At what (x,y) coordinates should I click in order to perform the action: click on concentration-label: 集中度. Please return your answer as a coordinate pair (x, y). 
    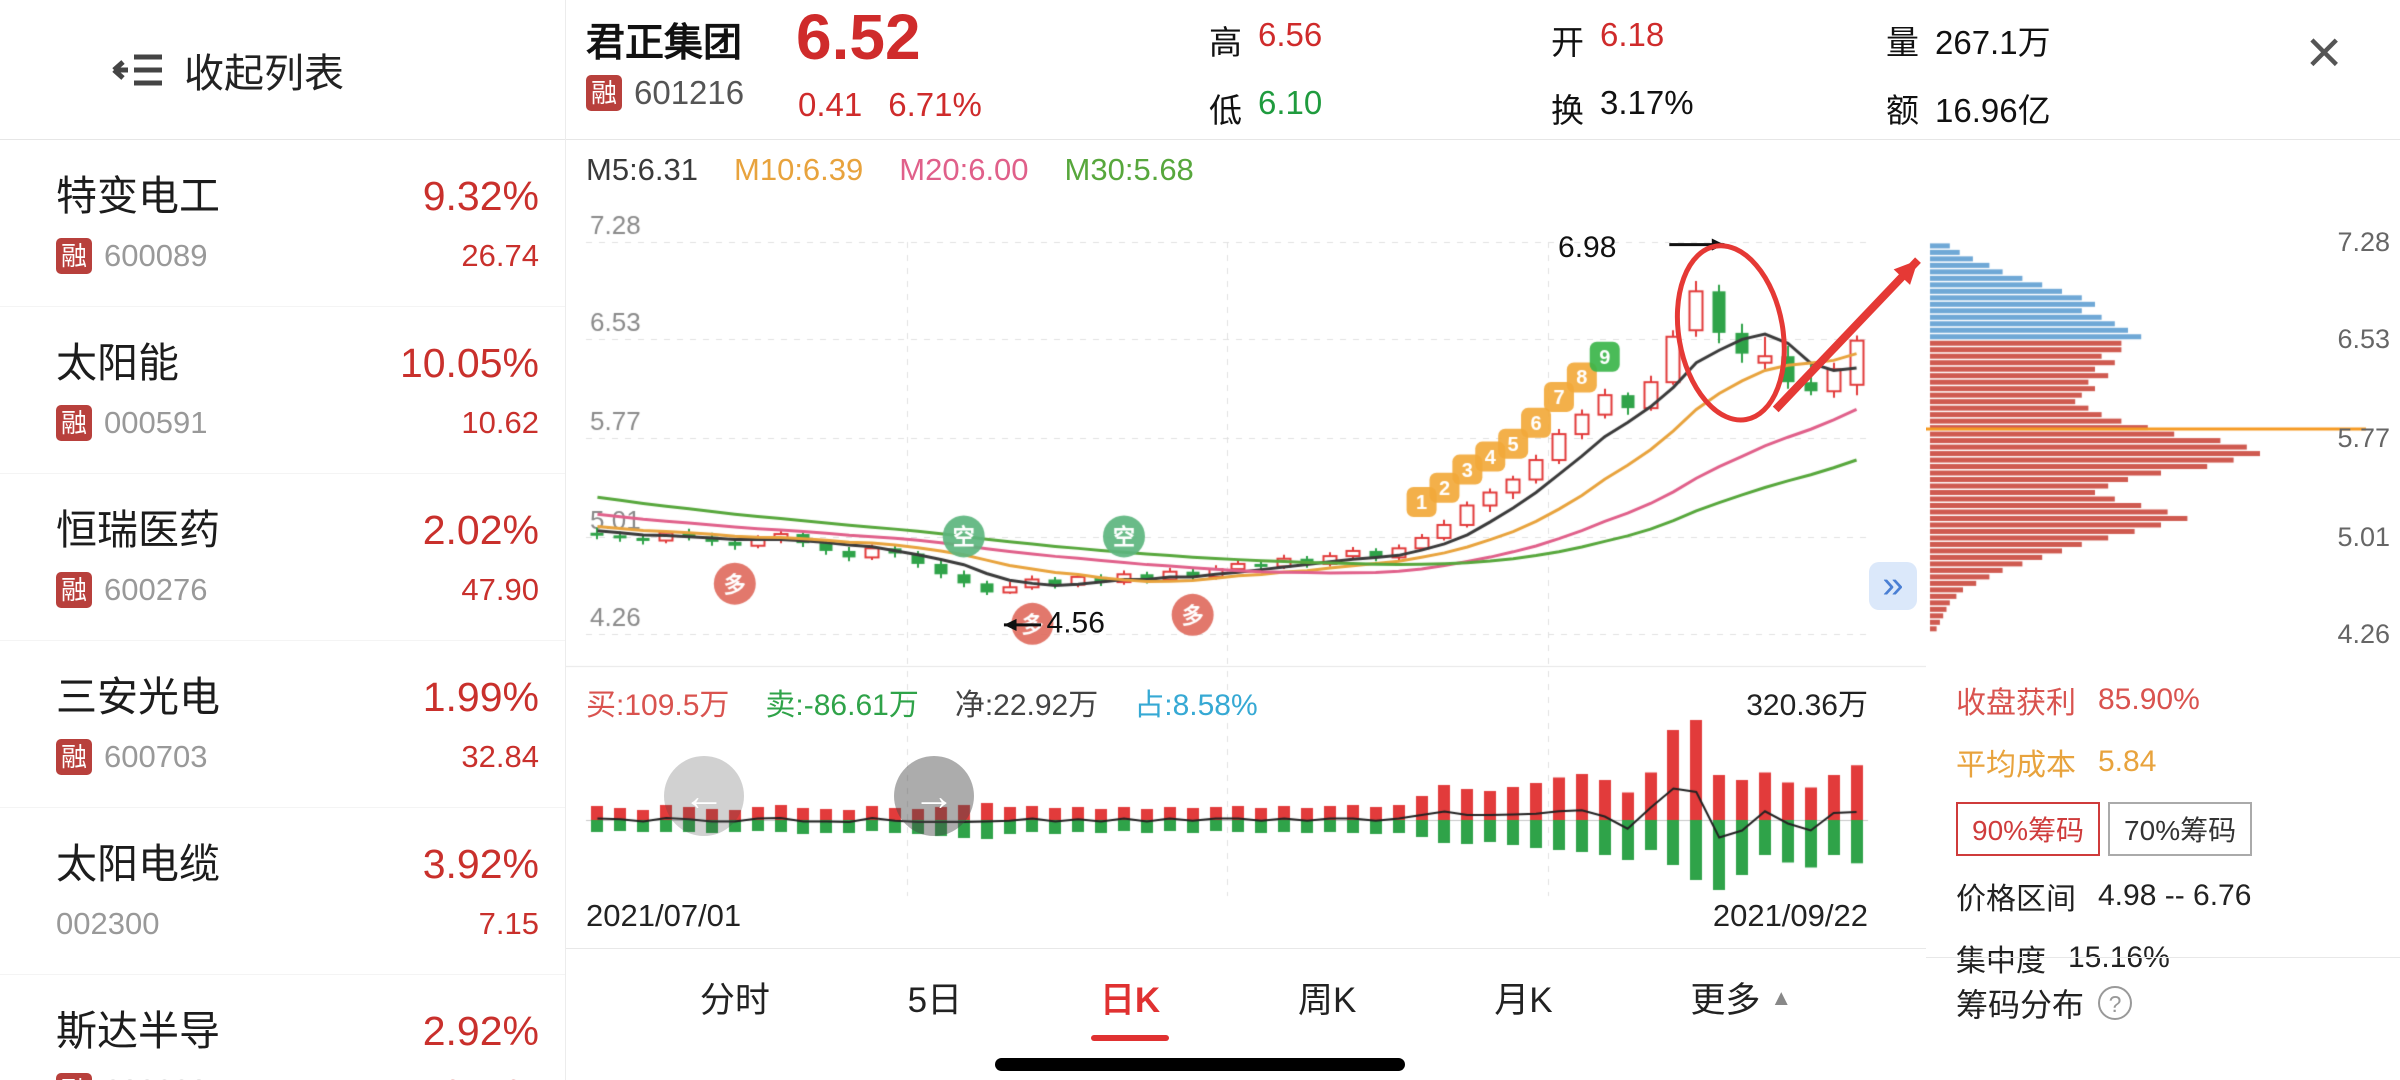
    Looking at the image, I should click on (2001, 961).